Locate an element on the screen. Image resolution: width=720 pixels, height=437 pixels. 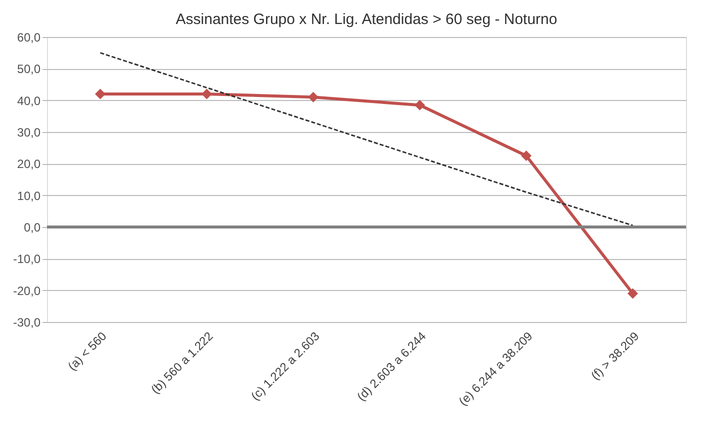
x-tick-label: (a) < 560 is located at coordinates (87, 351).